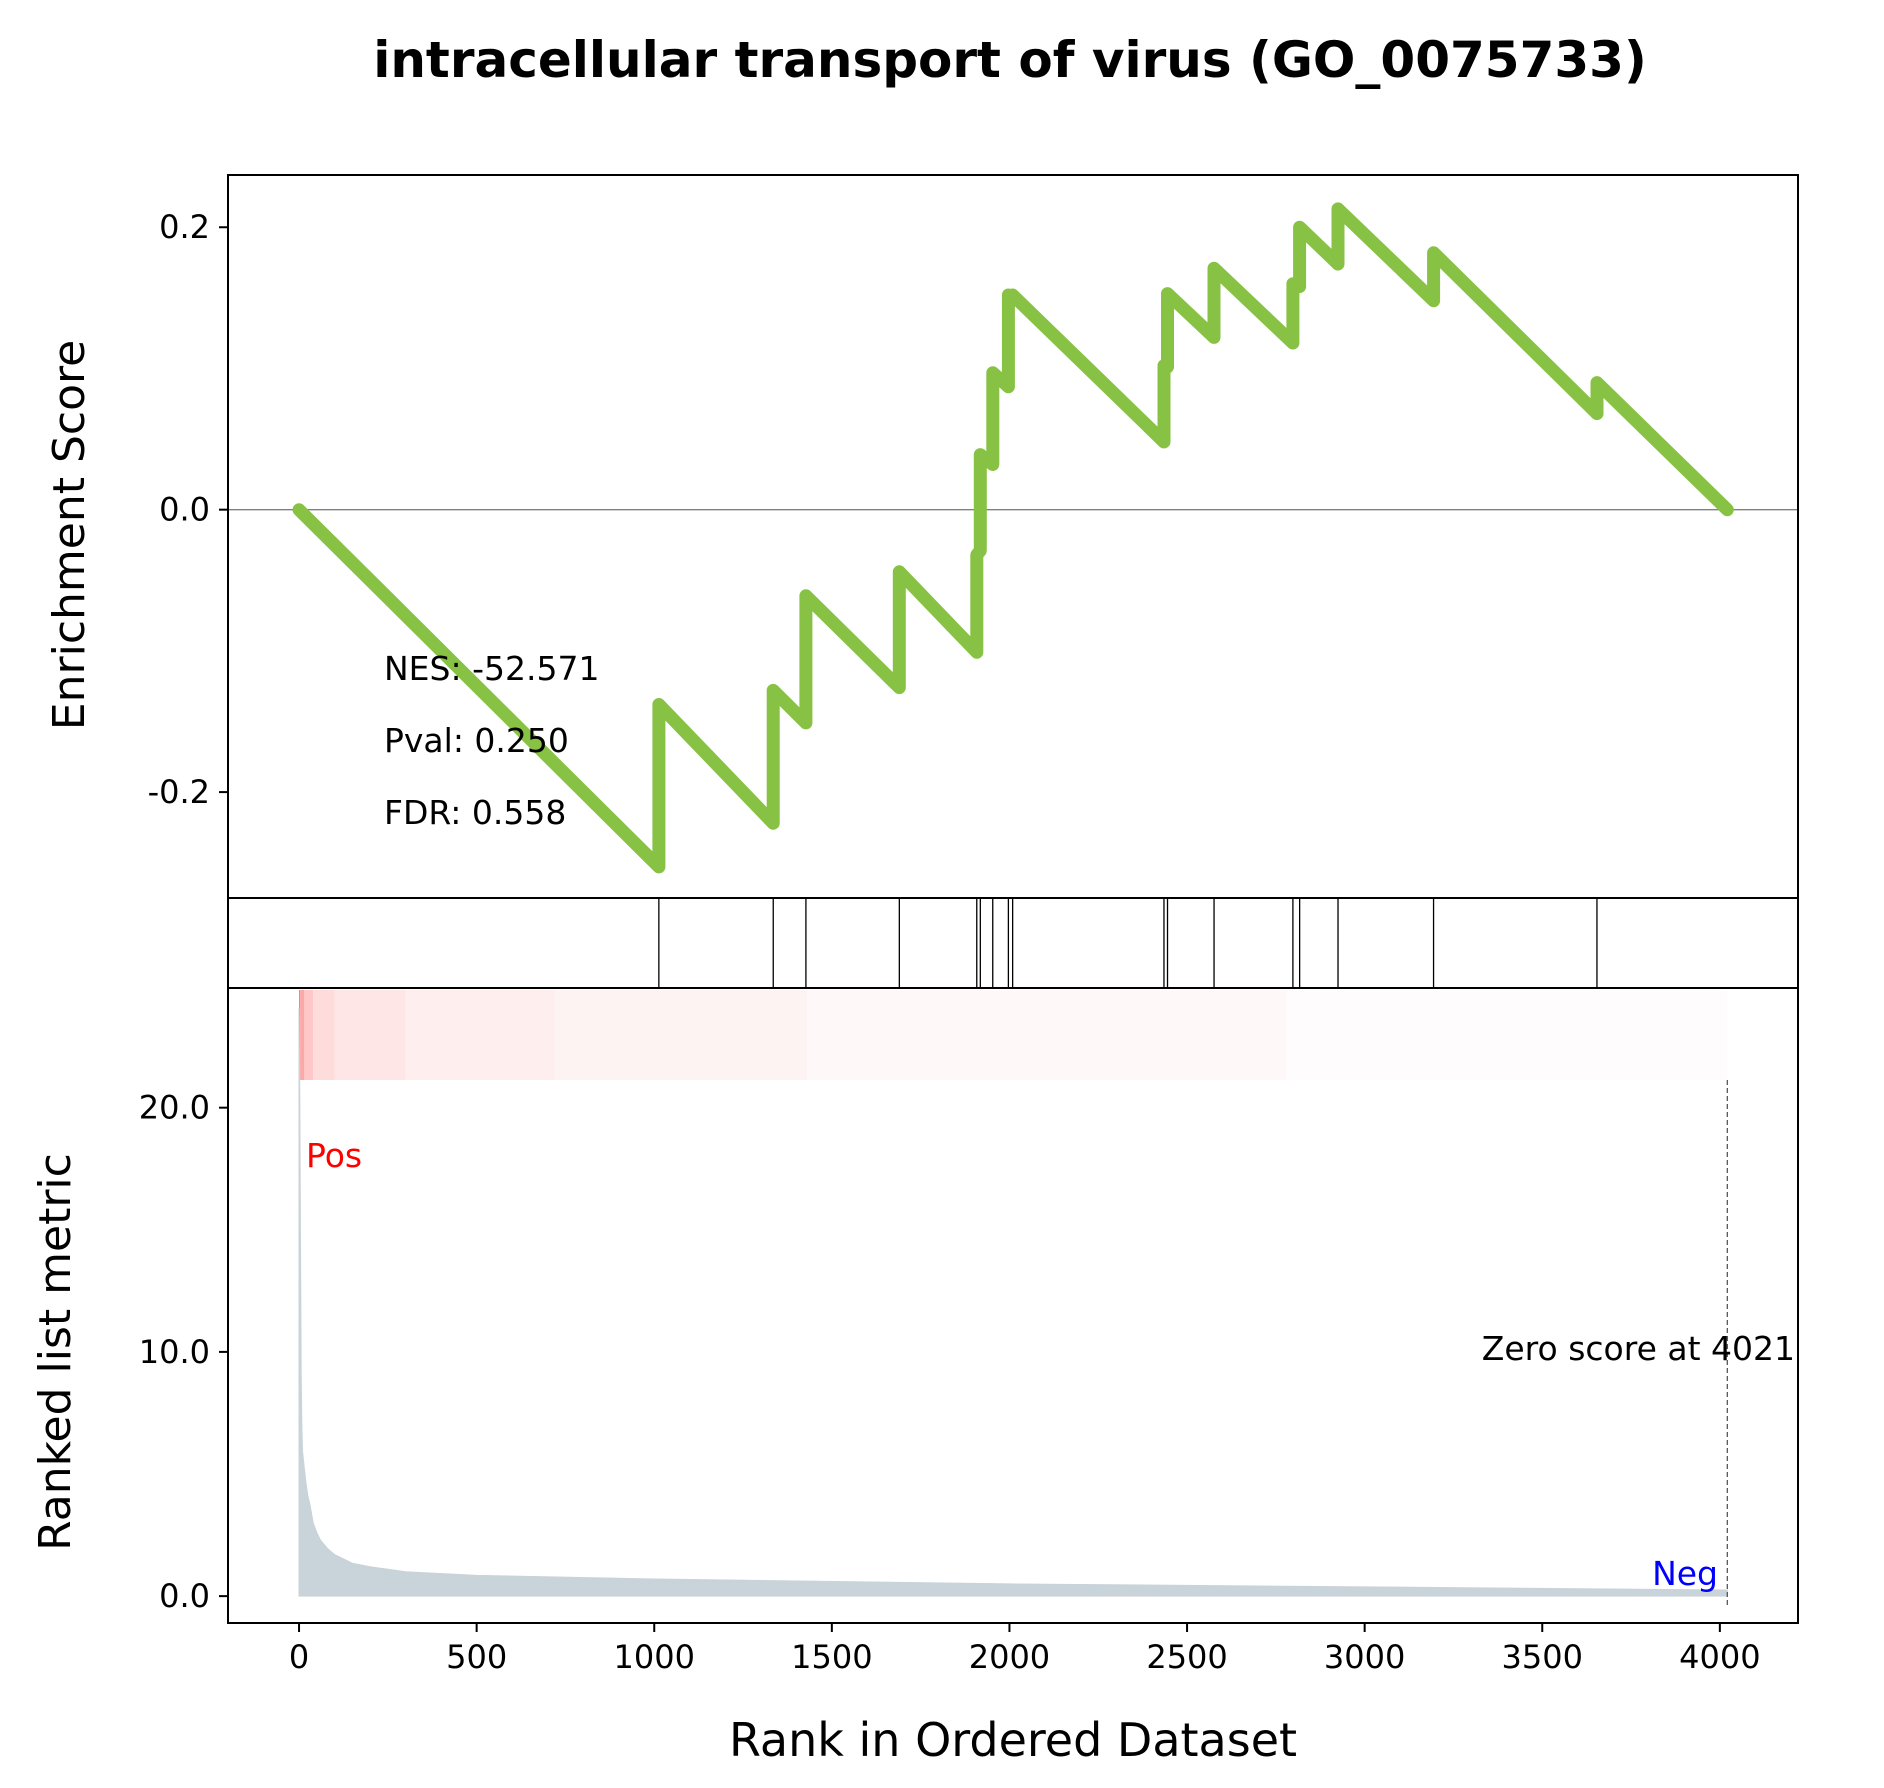 This screenshot has height=1788, width=1884. I want to click on neg-label: Neg, so click(1685, 1573).